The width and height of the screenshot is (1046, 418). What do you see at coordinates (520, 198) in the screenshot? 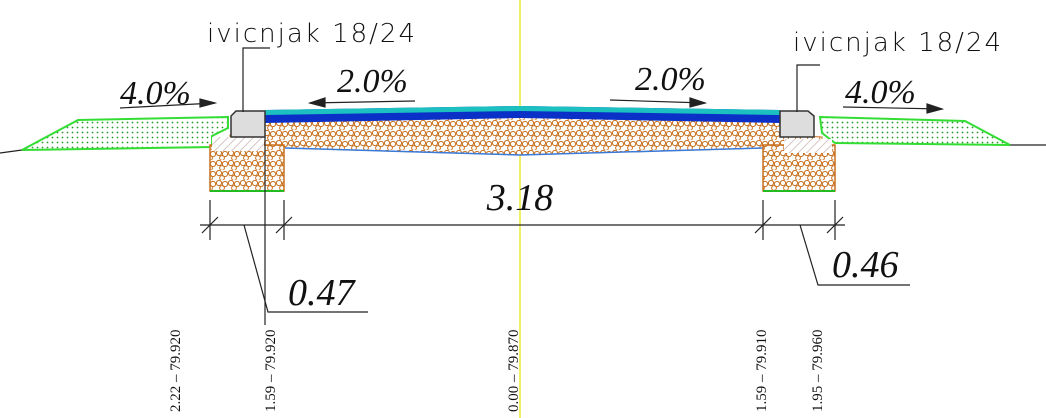
I see `dimension-label: 3.18` at bounding box center [520, 198].